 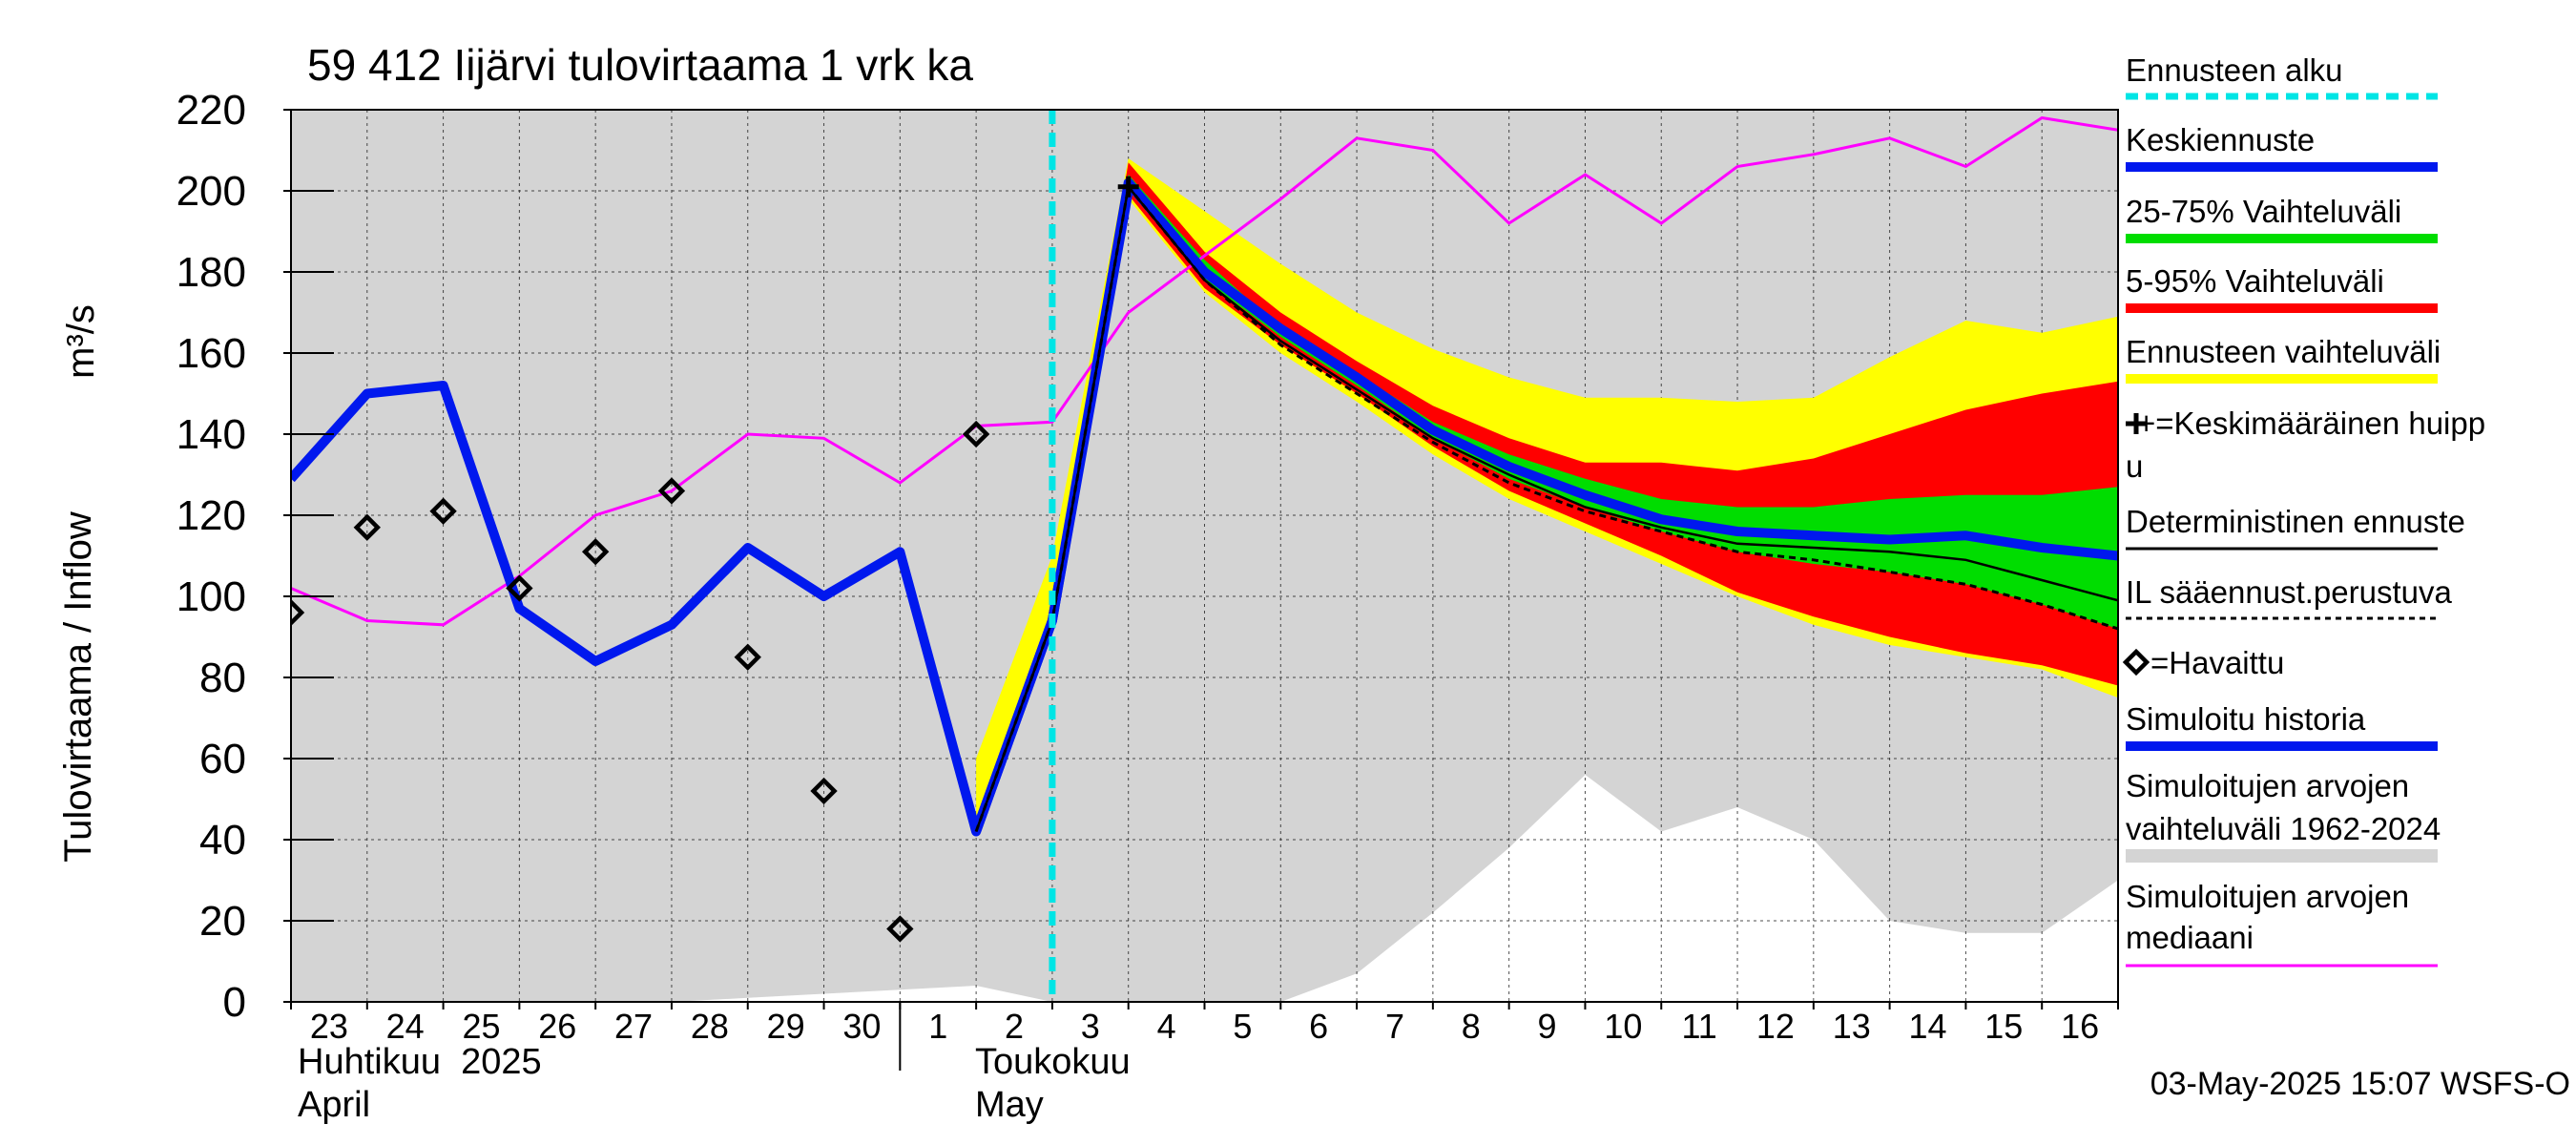 I want to click on month-label-may-en: May, so click(x=1009, y=1105).